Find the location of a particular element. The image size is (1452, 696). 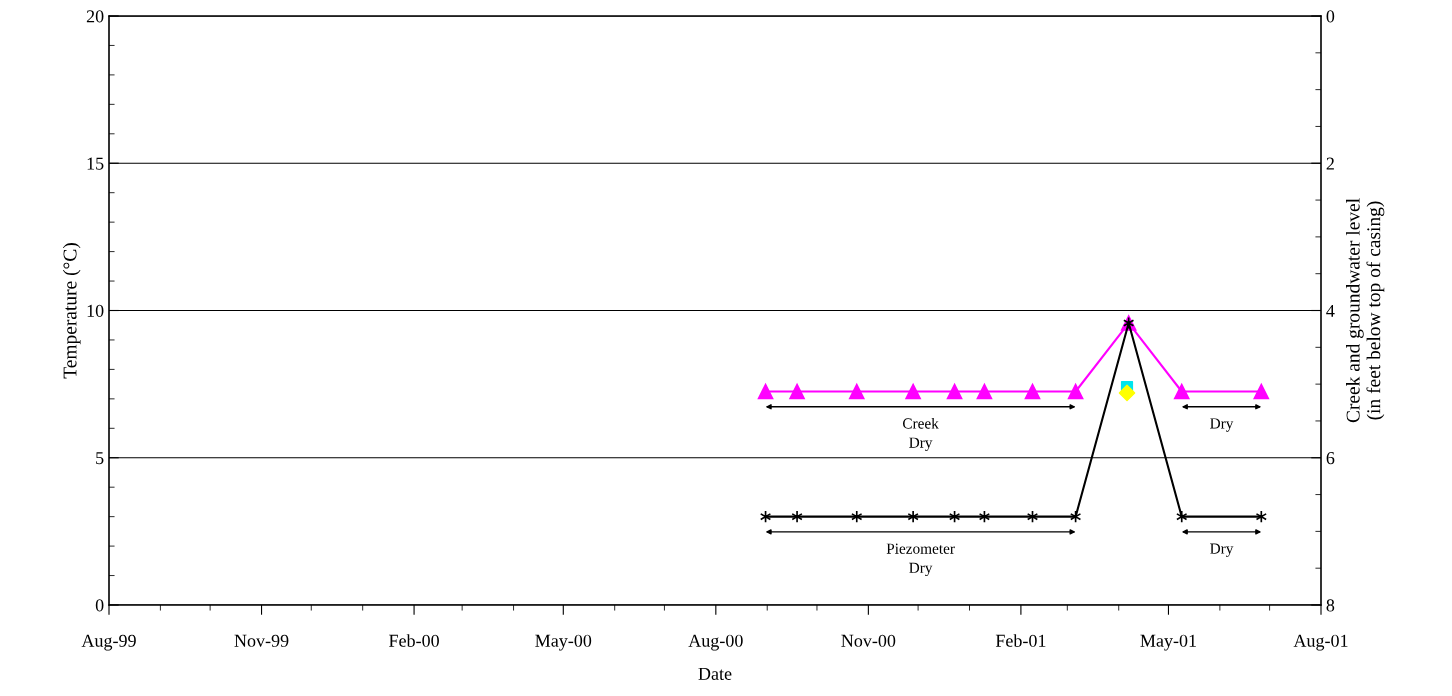

y-tick-label: 15 is located at coordinates (95, 163).